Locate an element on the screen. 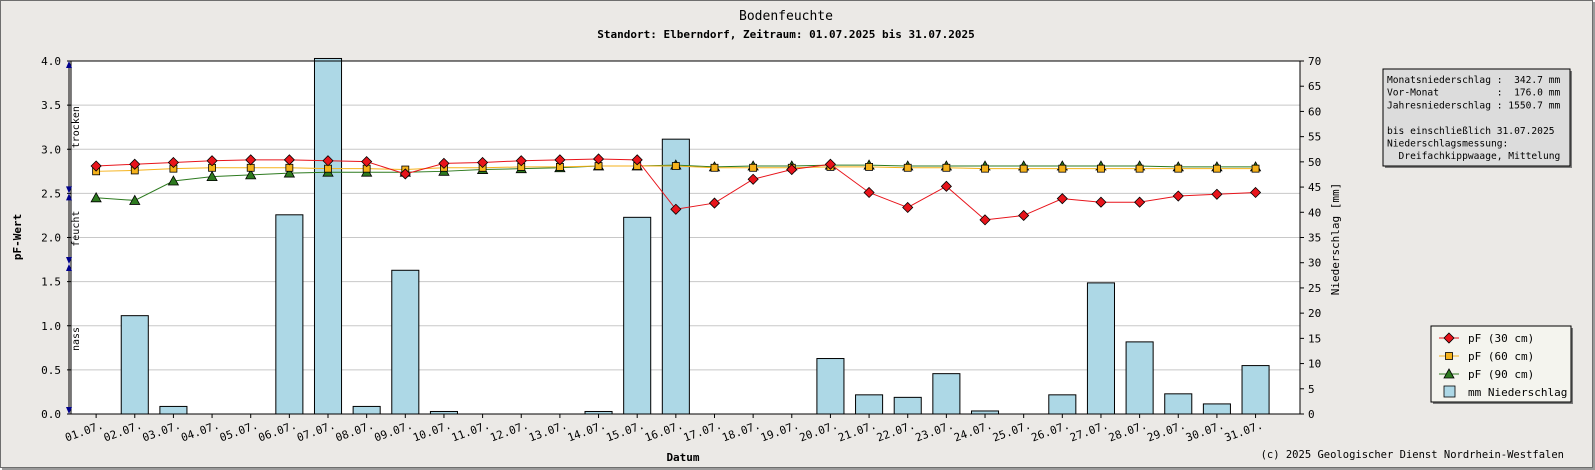 The width and height of the screenshot is (1595, 470). legend-label: pF (30 cm) is located at coordinates (1501, 338).